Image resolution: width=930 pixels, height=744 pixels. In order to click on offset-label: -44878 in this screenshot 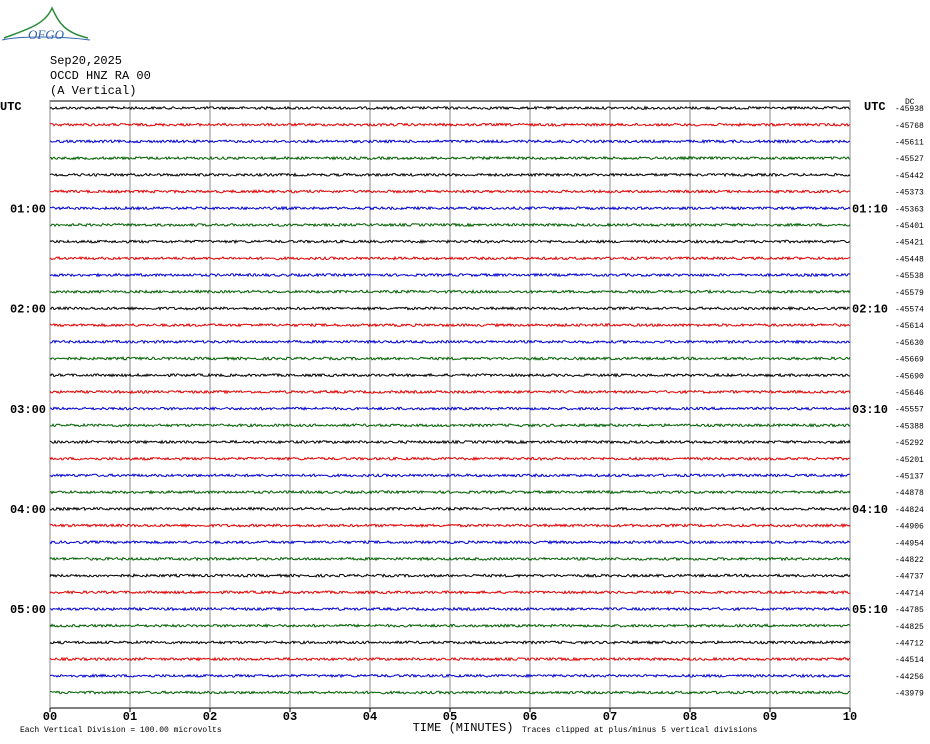, I will do `click(909, 493)`.